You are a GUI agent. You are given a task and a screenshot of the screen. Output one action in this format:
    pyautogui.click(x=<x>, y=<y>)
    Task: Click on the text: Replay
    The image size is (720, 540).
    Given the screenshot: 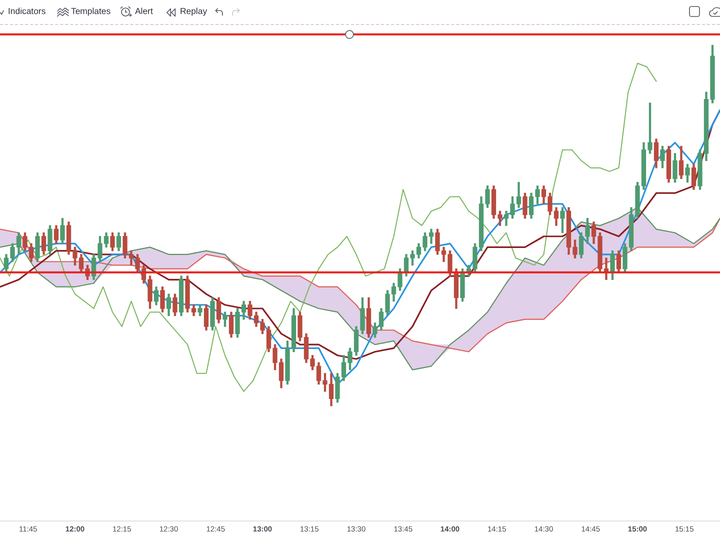 What is the action you would take?
    pyautogui.click(x=194, y=11)
    